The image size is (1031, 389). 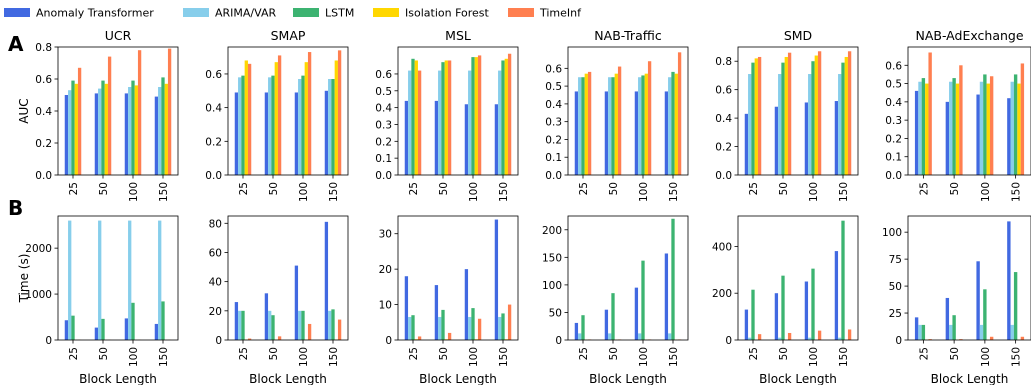 What do you see at coordinates (555, 313) in the screenshot?
I see `y-tick-label: 50` at bounding box center [555, 313].